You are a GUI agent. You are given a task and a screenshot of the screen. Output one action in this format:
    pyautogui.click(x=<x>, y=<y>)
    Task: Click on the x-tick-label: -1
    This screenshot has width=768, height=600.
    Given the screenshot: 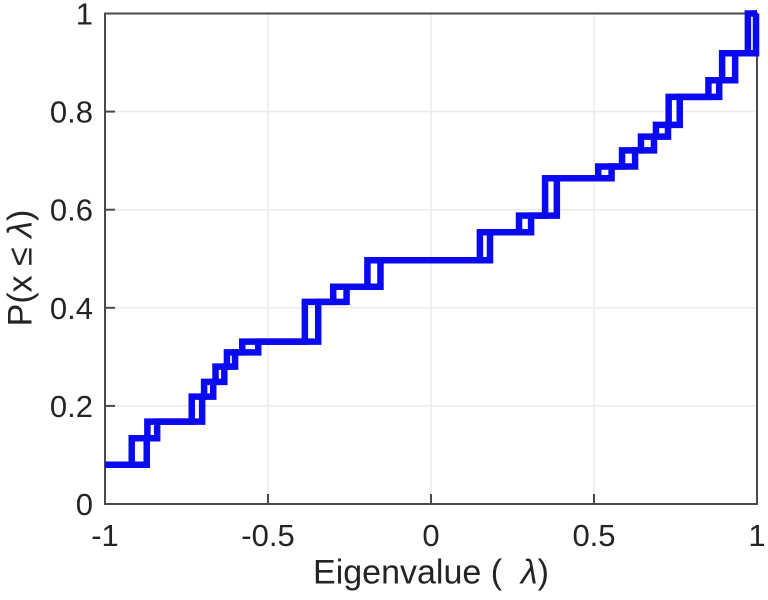 What is the action you would take?
    pyautogui.click(x=105, y=535)
    